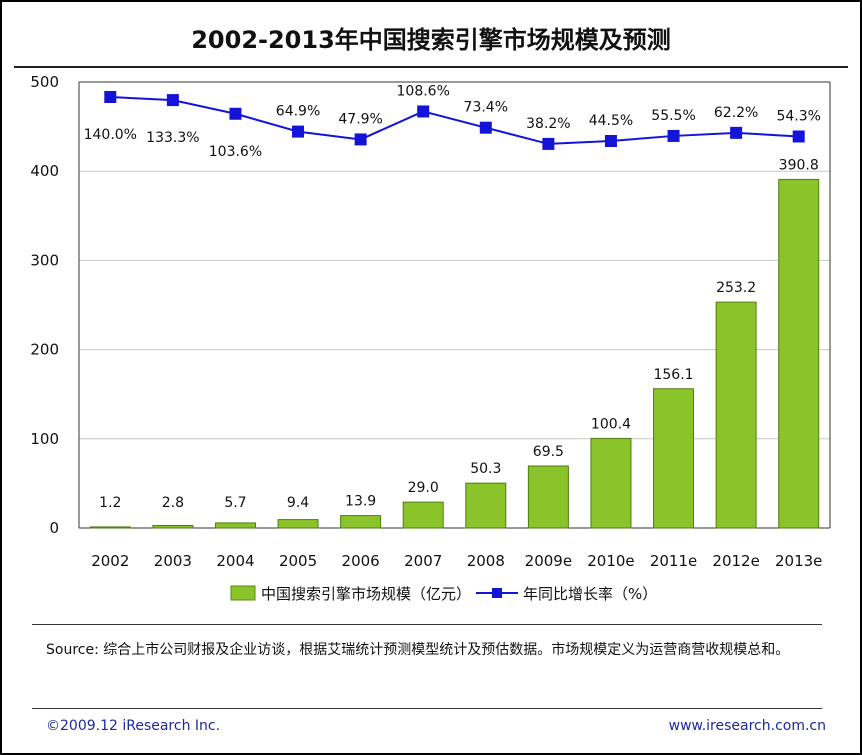 The height and width of the screenshot is (755, 862). I want to click on bar-data-label: 100.4, so click(611, 424).